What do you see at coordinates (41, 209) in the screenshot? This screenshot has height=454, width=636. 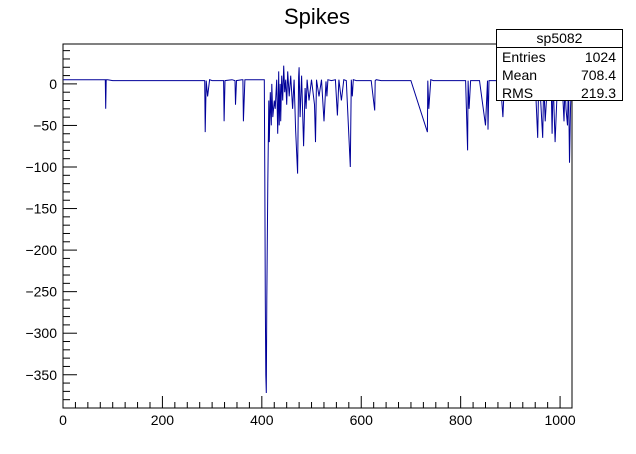 I see `y-tick-label: −150` at bounding box center [41, 209].